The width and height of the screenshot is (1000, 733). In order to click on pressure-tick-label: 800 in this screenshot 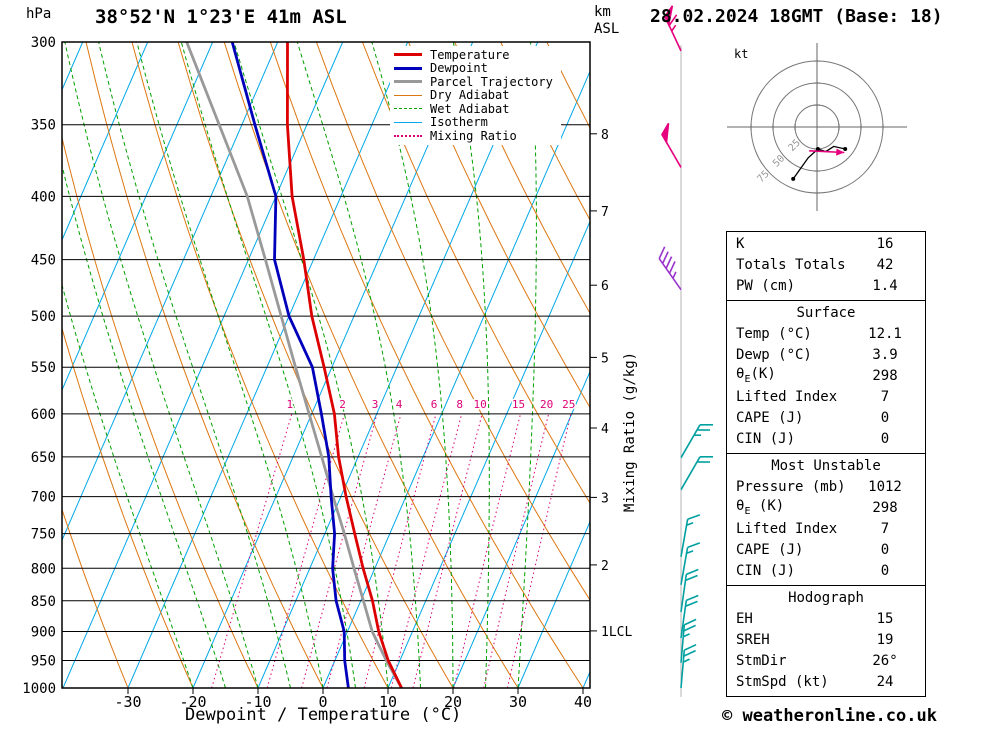, I will do `click(43, 569)`.